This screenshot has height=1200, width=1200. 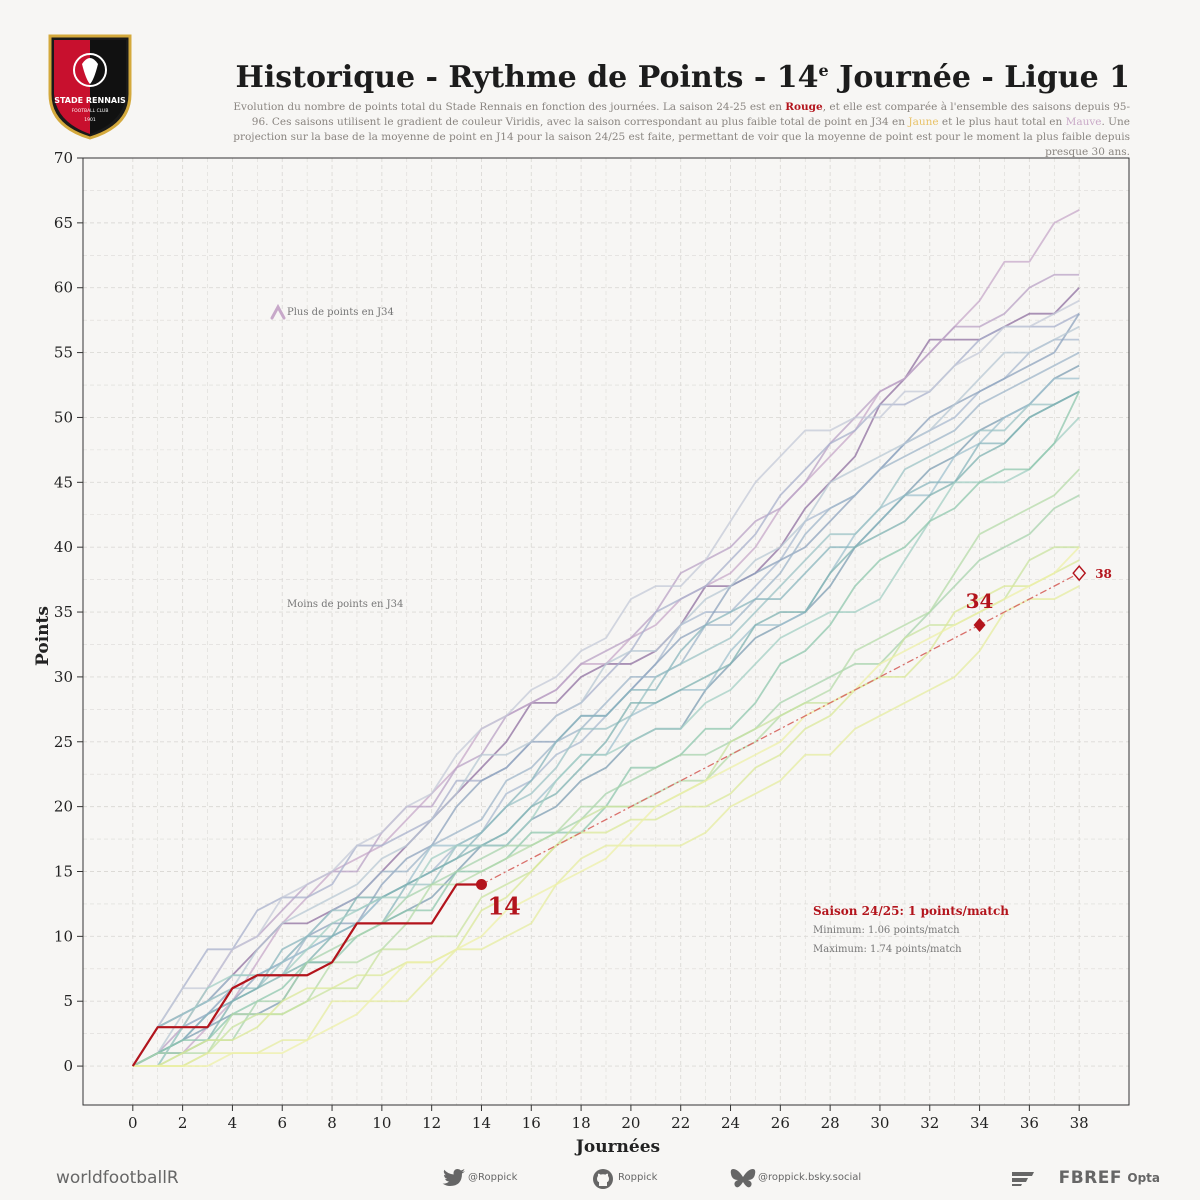 I want to click on projection-marker-j34, so click(x=979, y=625).